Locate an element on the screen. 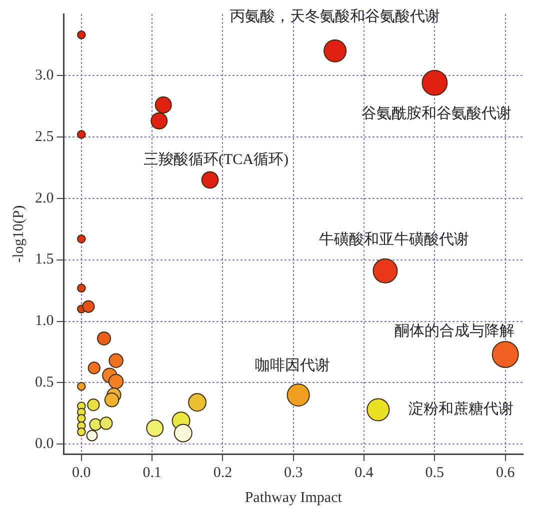 This screenshot has width=537, height=515. y-tick-label: 3.0 is located at coordinates (44, 75).